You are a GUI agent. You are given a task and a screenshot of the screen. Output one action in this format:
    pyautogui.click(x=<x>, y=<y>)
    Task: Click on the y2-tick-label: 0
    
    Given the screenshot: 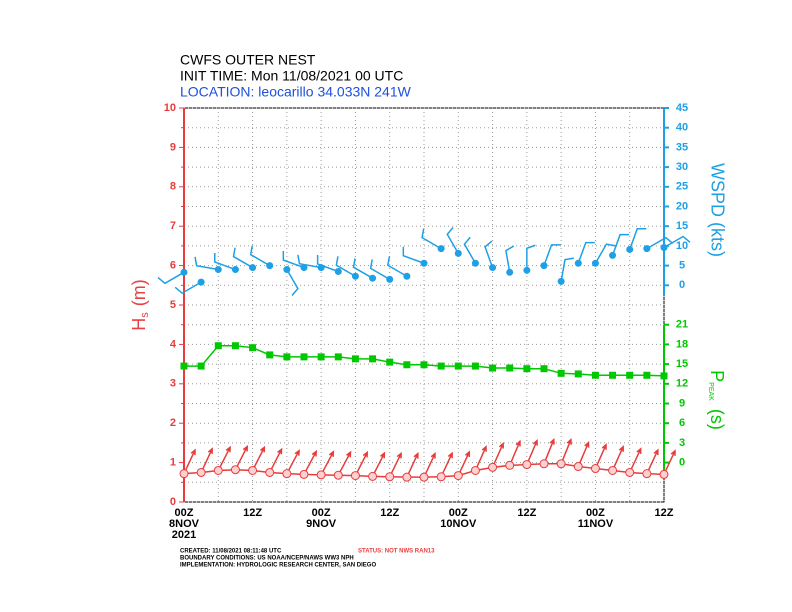 What is the action you would take?
    pyautogui.click(x=682, y=285)
    